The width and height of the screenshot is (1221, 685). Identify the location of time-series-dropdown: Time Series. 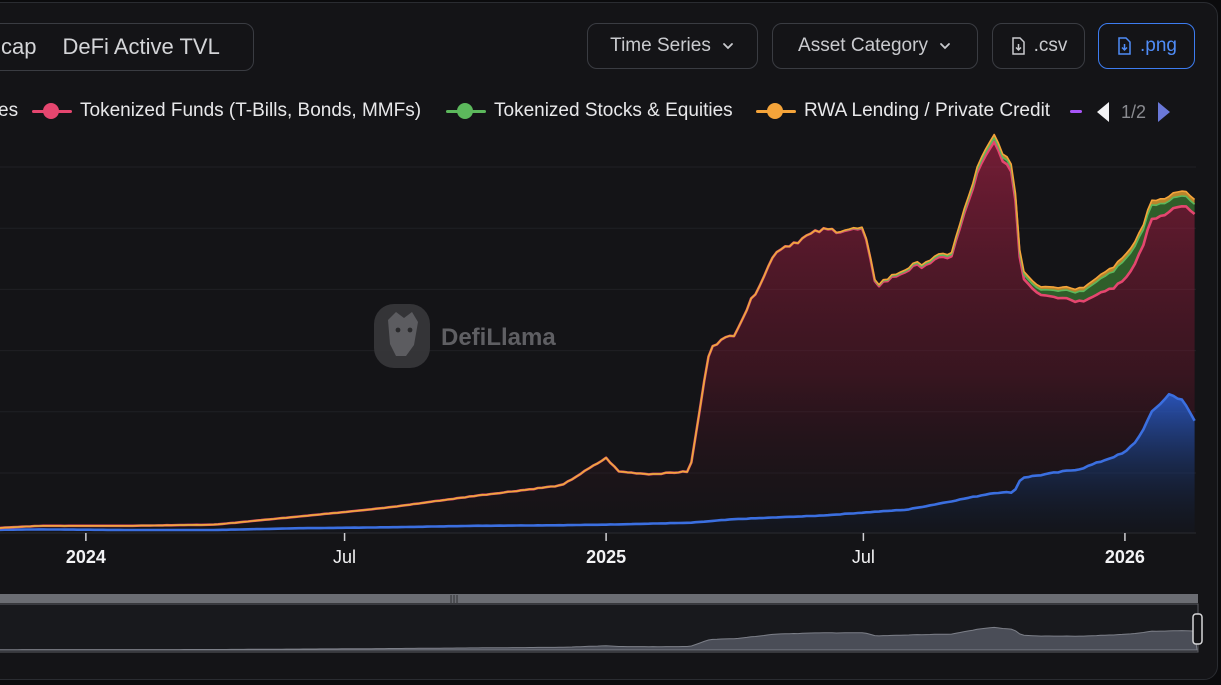
(672, 46).